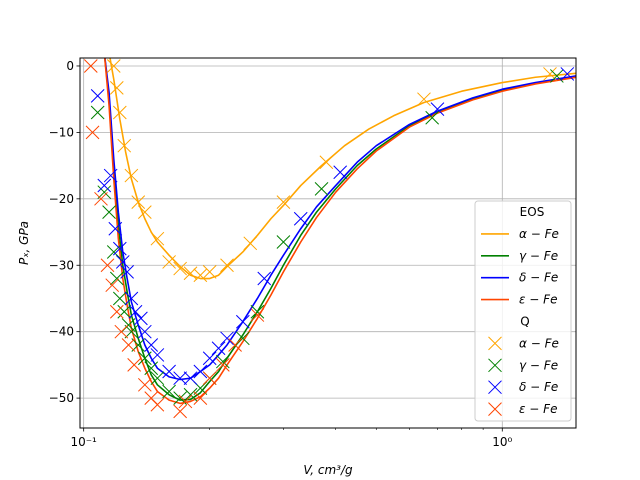 Image resolution: width=640 pixels, height=480 pixels. I want to click on y-tick-label: −40, so click(61, 332).